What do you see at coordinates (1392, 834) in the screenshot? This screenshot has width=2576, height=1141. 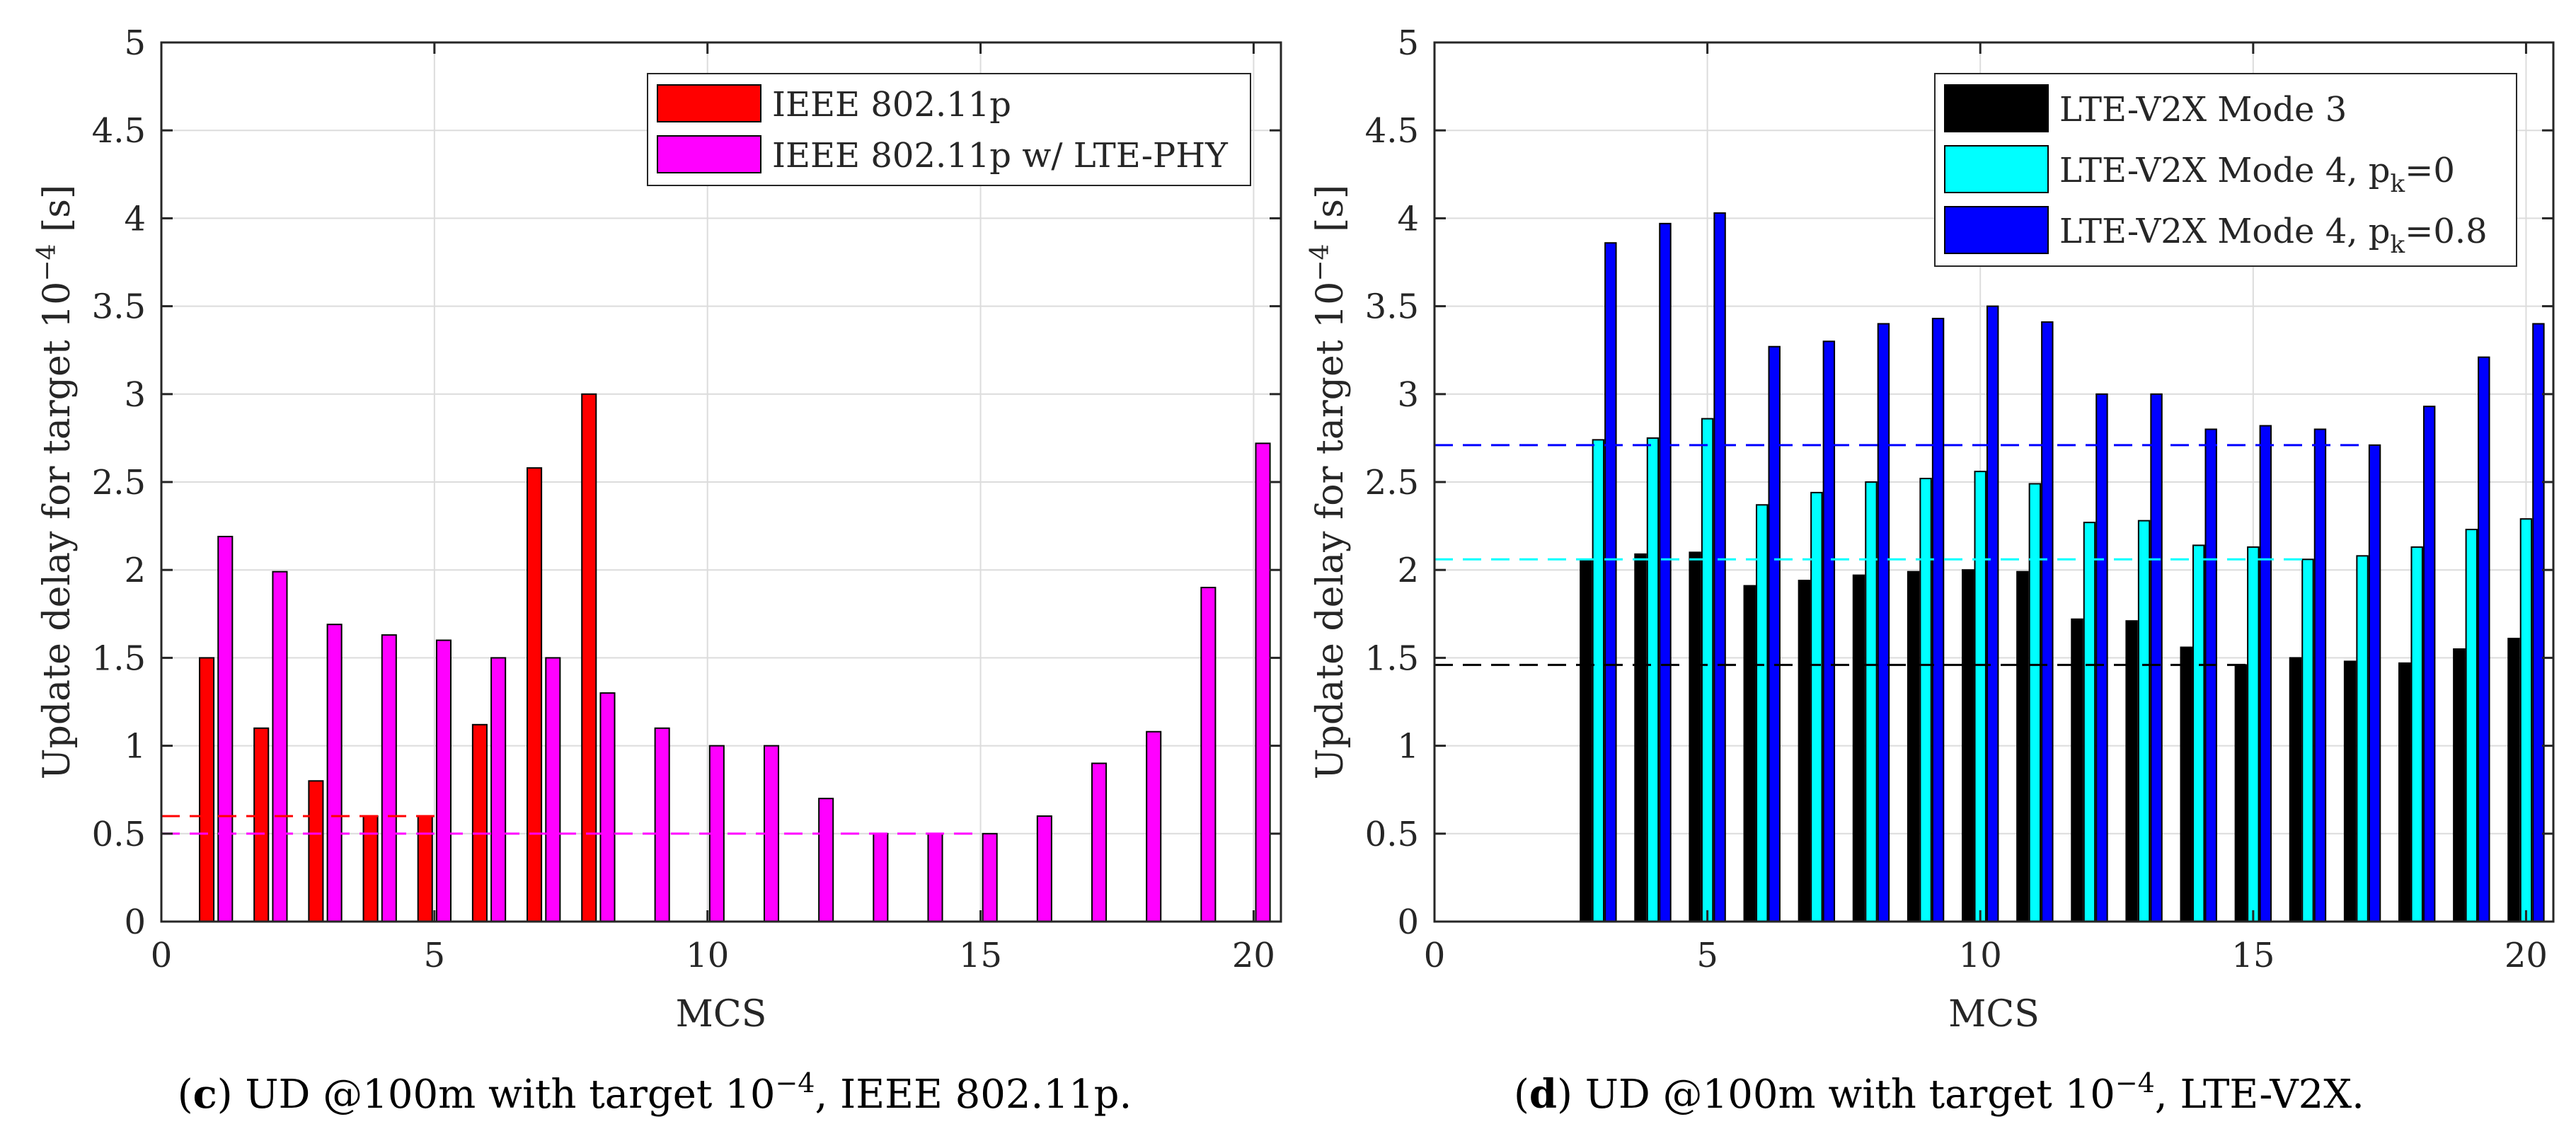 I see `y-tick-label: 0.5` at bounding box center [1392, 834].